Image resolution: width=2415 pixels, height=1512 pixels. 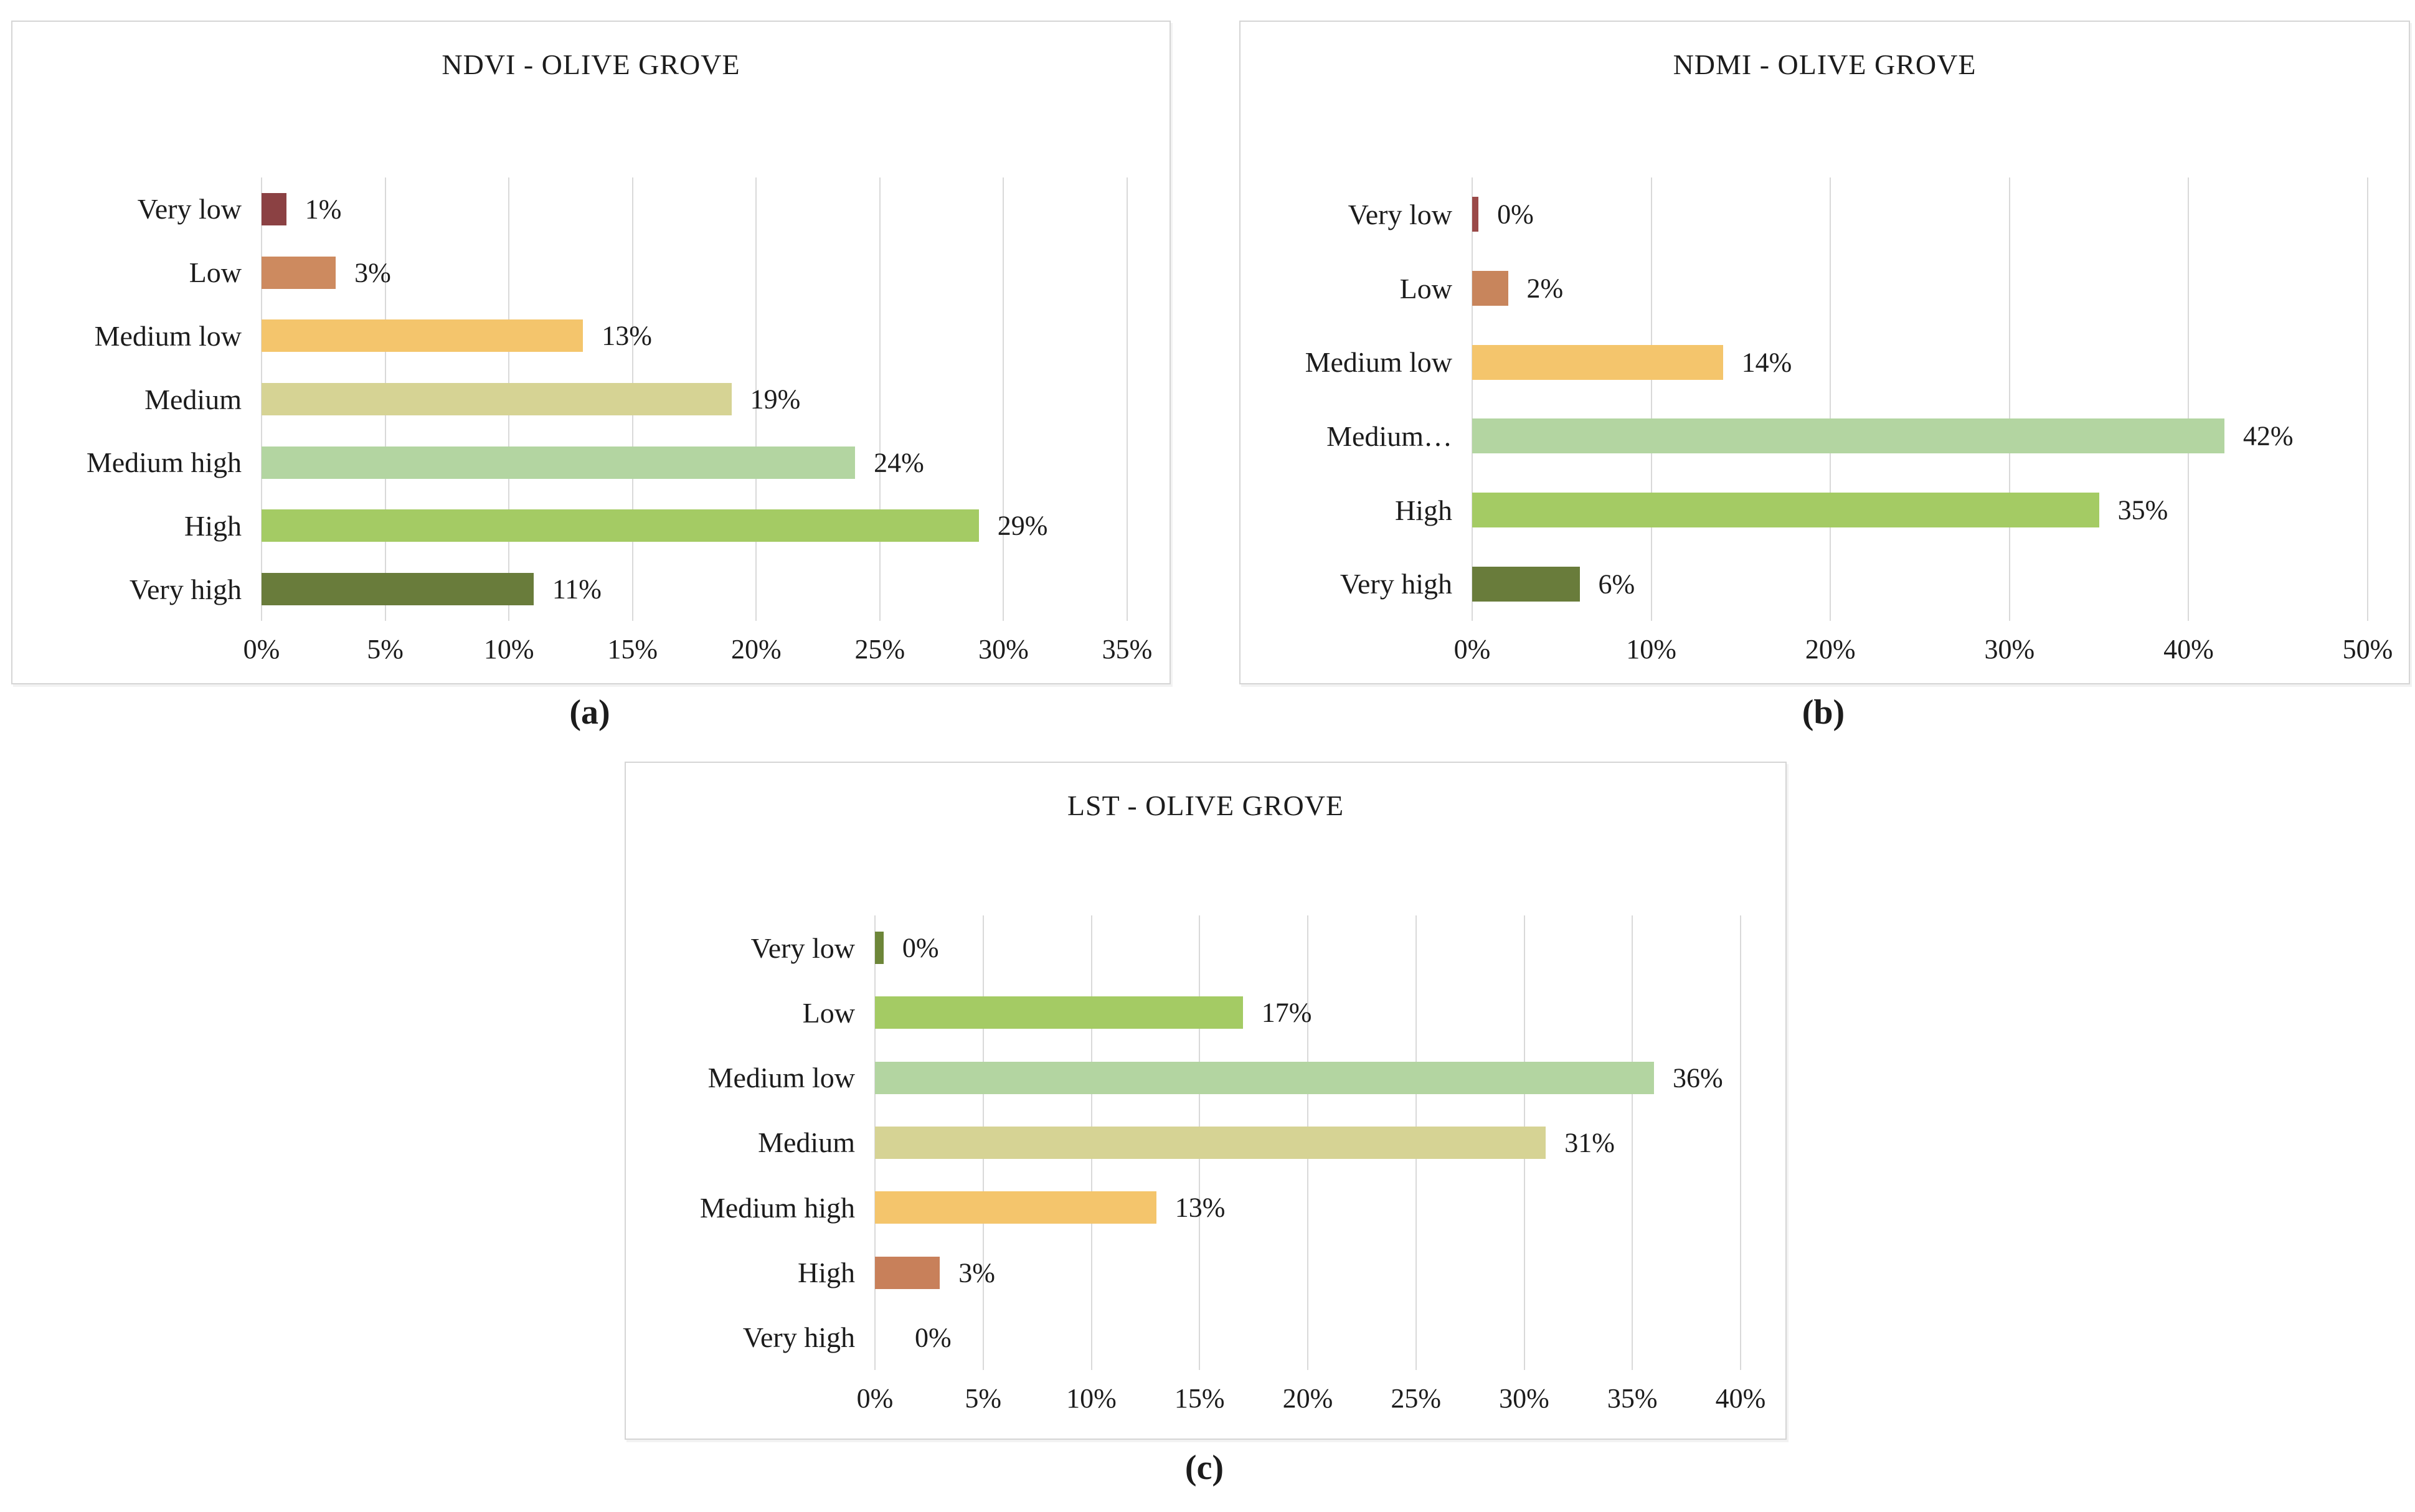 I want to click on bar-row: 42%, so click(x=1920, y=436).